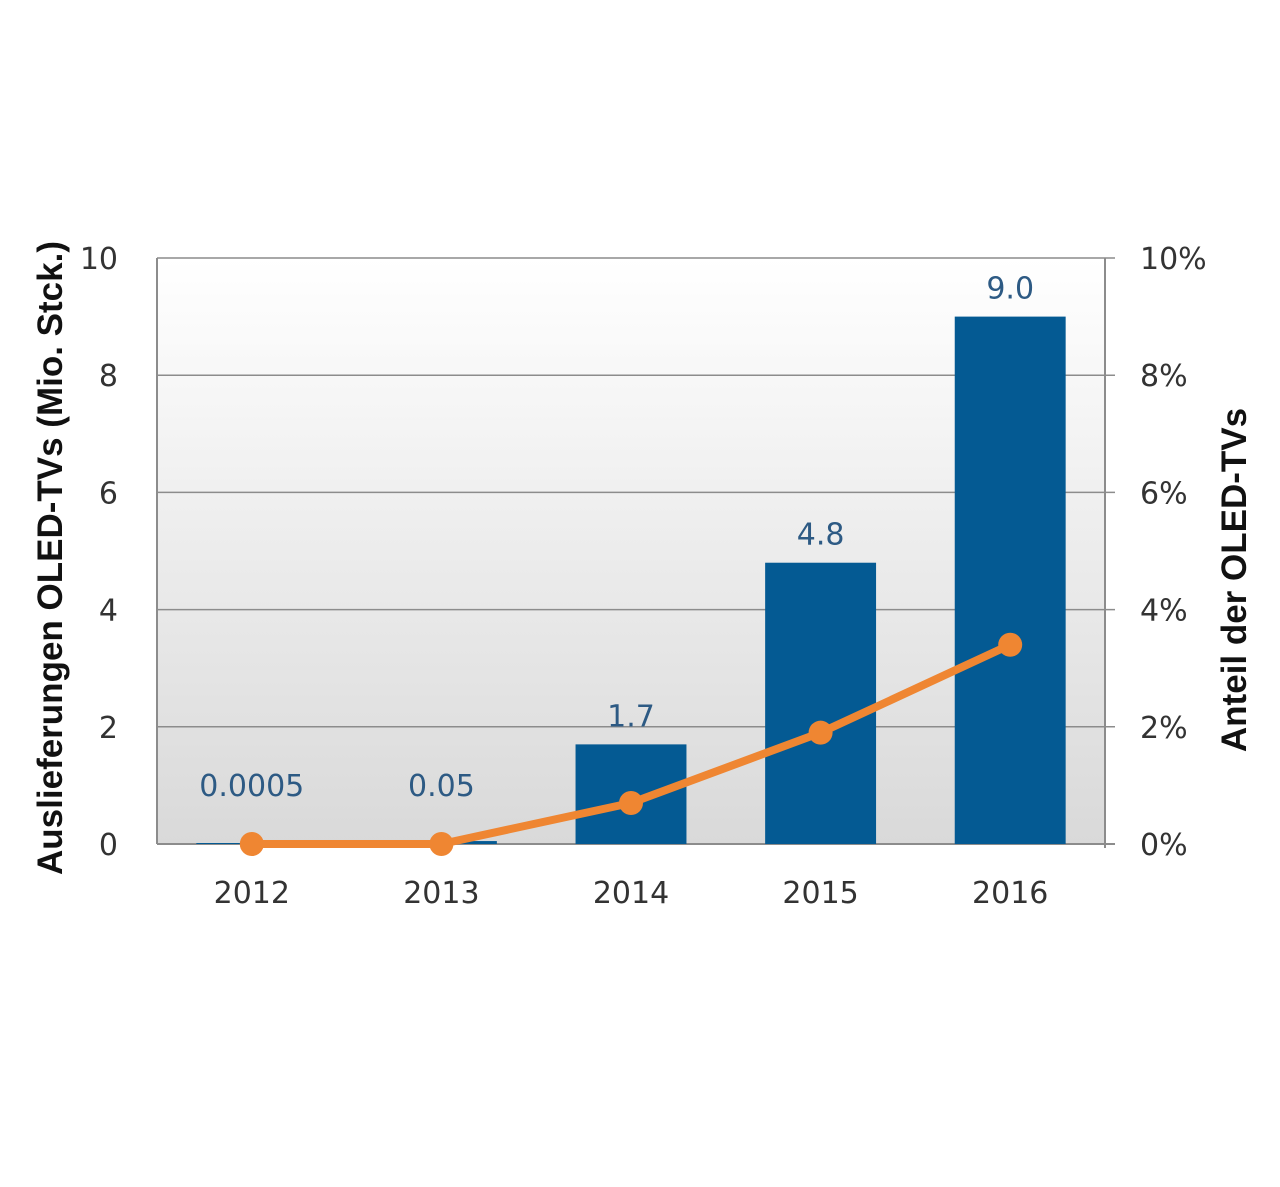 This screenshot has width=1280, height=1187. What do you see at coordinates (1164, 728) in the screenshot?
I see `y-right-tick-label: 2%` at bounding box center [1164, 728].